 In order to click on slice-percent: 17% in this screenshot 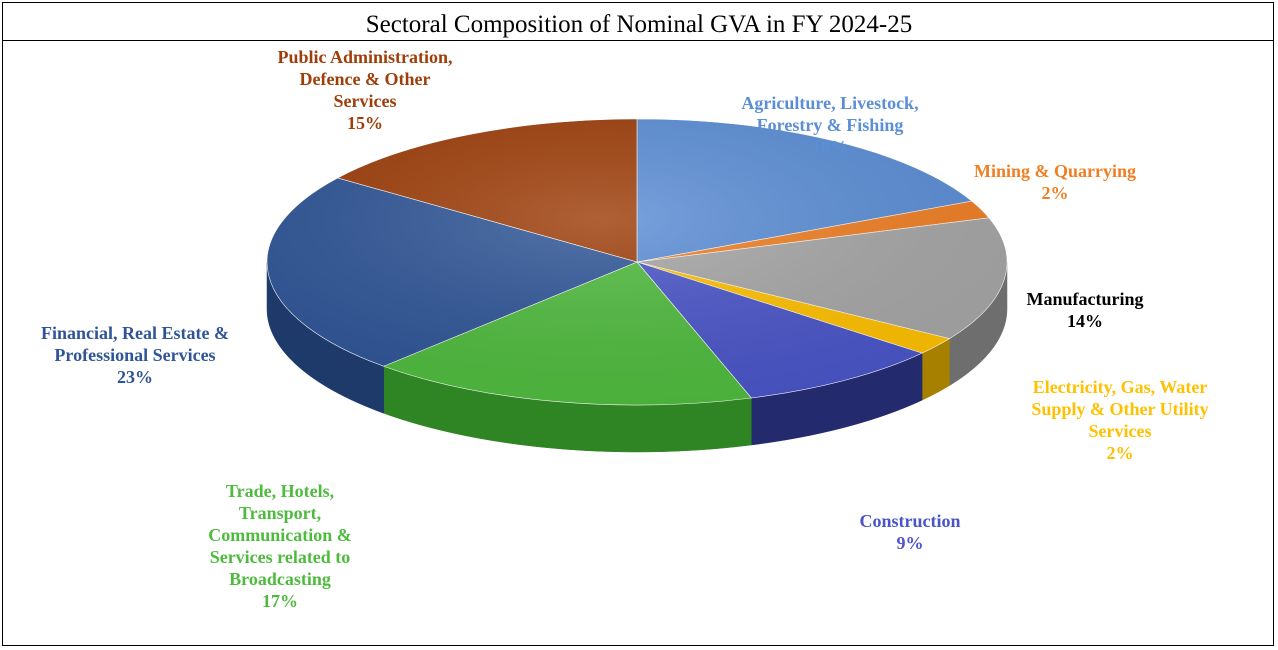, I will do `click(280, 601)`.